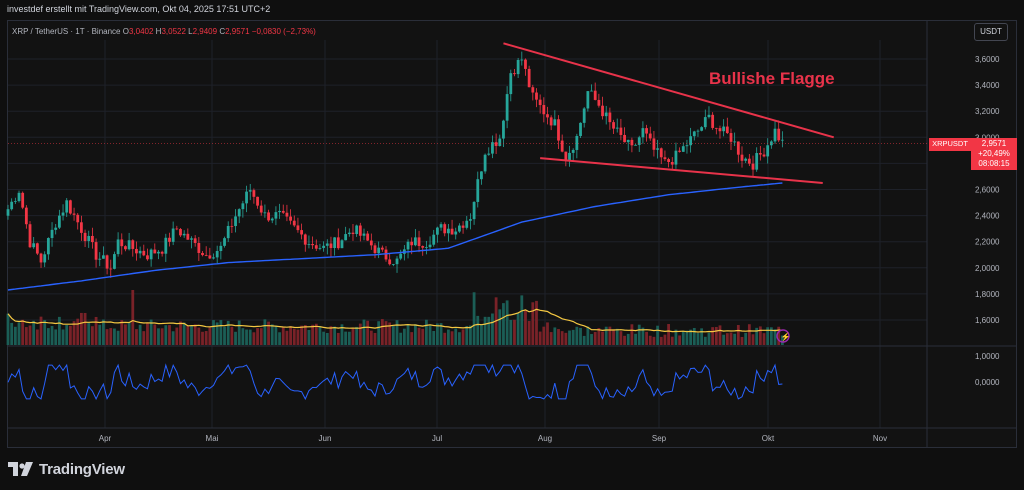 This screenshot has height=490, width=1024. I want to click on price-tag: XRPUSDT, so click(950, 144).